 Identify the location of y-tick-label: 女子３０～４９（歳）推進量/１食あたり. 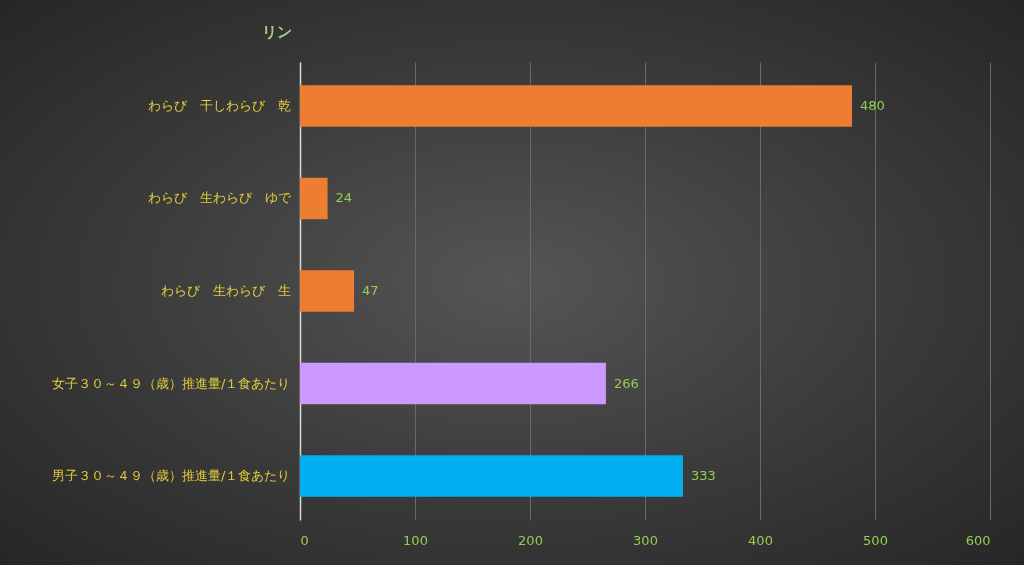
(171, 383).